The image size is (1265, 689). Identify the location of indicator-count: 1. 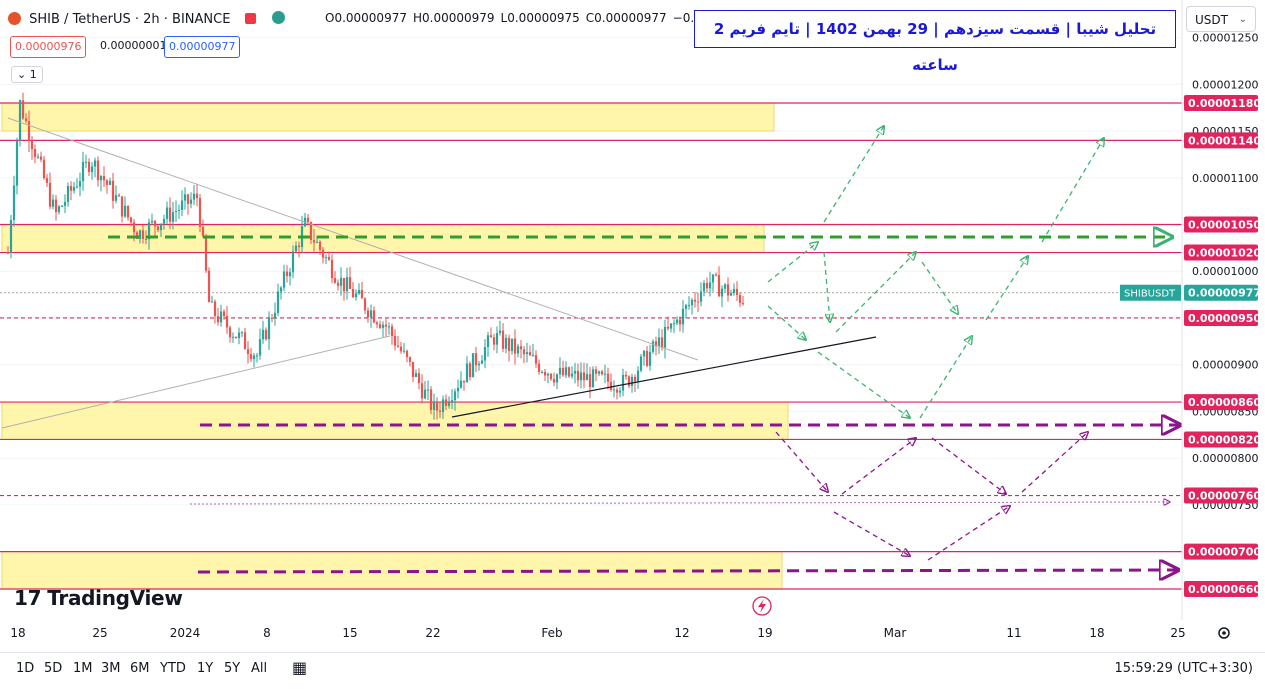
(33, 74).